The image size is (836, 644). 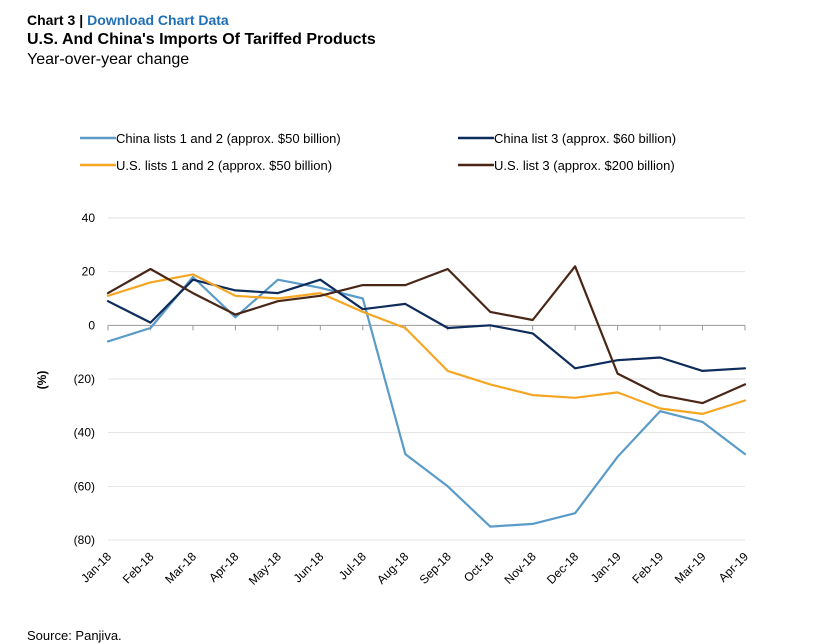 What do you see at coordinates (224, 165) in the screenshot?
I see `legend-label: U.S. lists 1 and 2 (approx. $50 billion)` at bounding box center [224, 165].